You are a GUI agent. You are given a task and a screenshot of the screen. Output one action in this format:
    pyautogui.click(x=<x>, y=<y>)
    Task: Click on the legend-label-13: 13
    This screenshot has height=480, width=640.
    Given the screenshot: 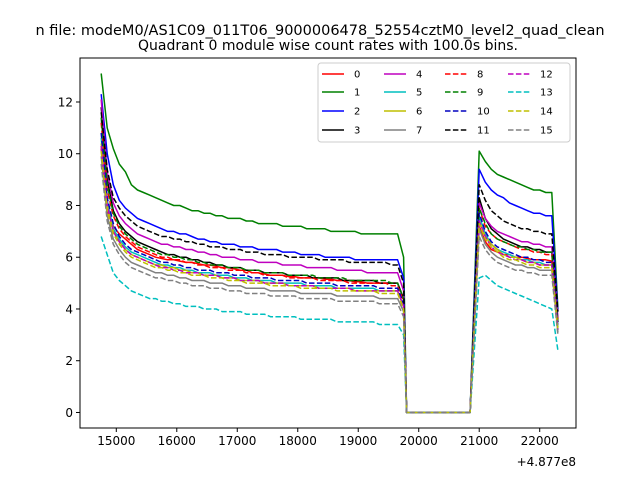 What is the action you would take?
    pyautogui.click(x=546, y=93)
    